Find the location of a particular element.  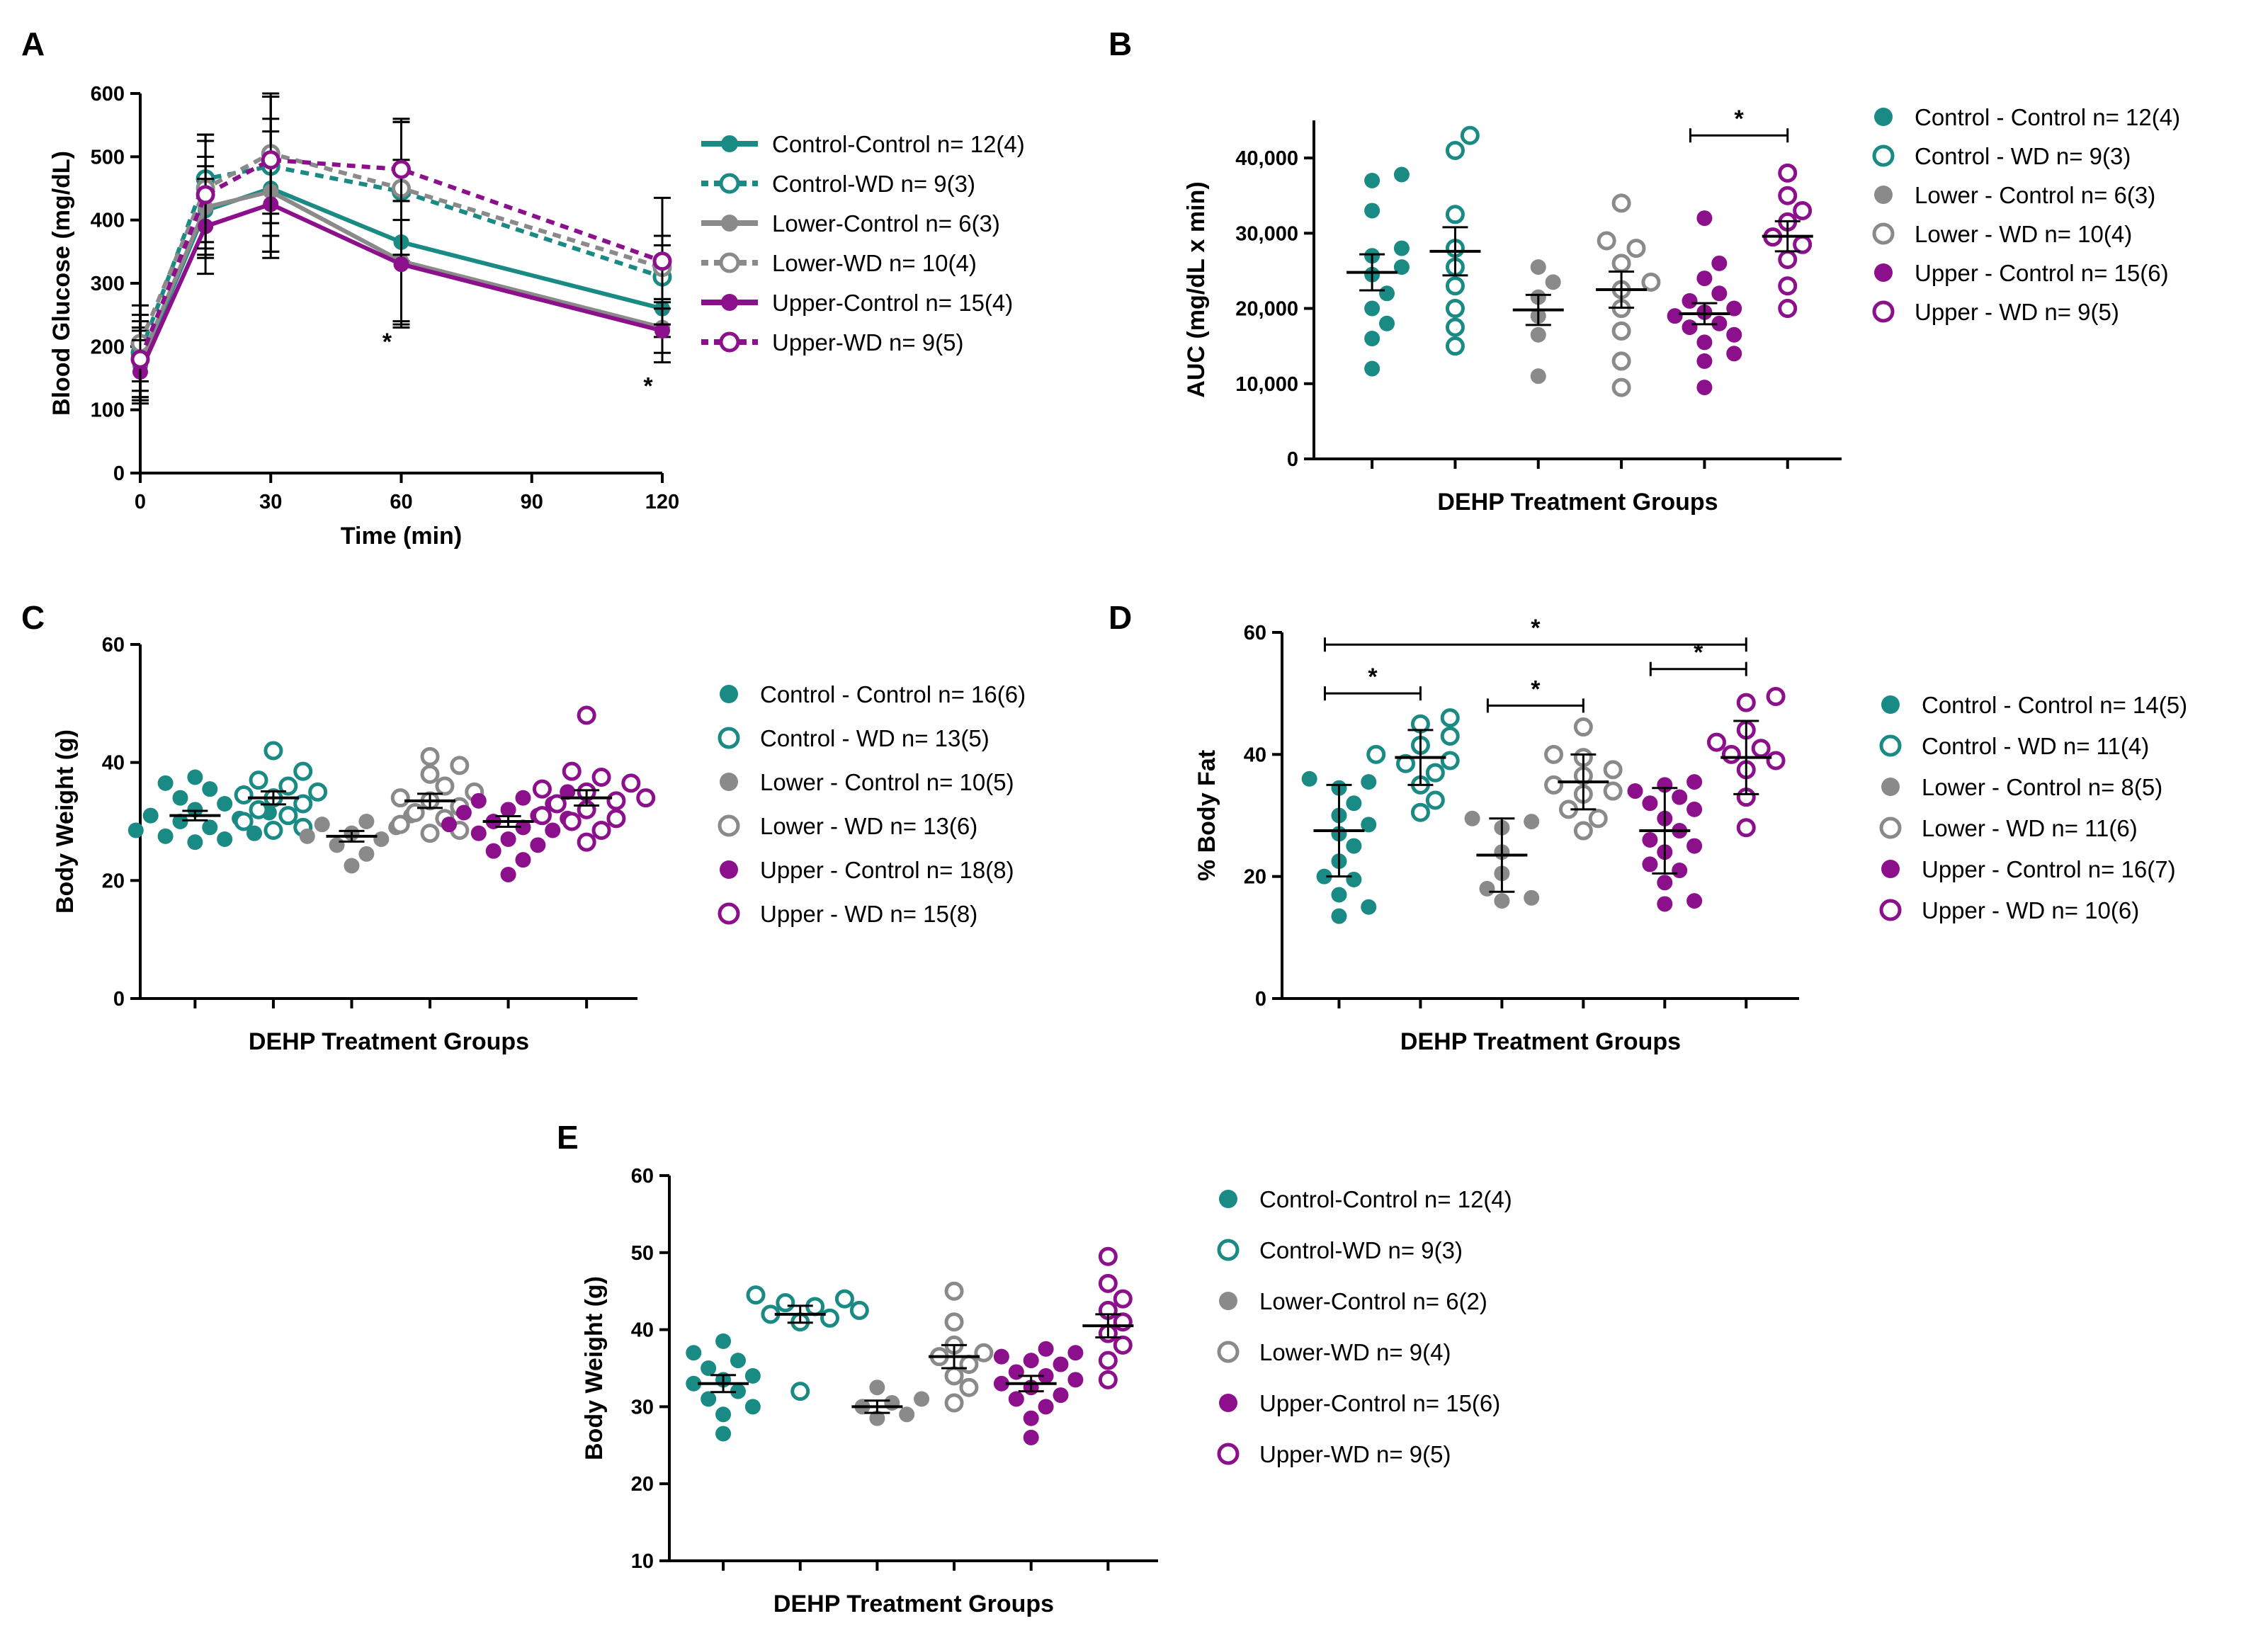

x-axis-title: Time (min) is located at coordinates (401, 536).